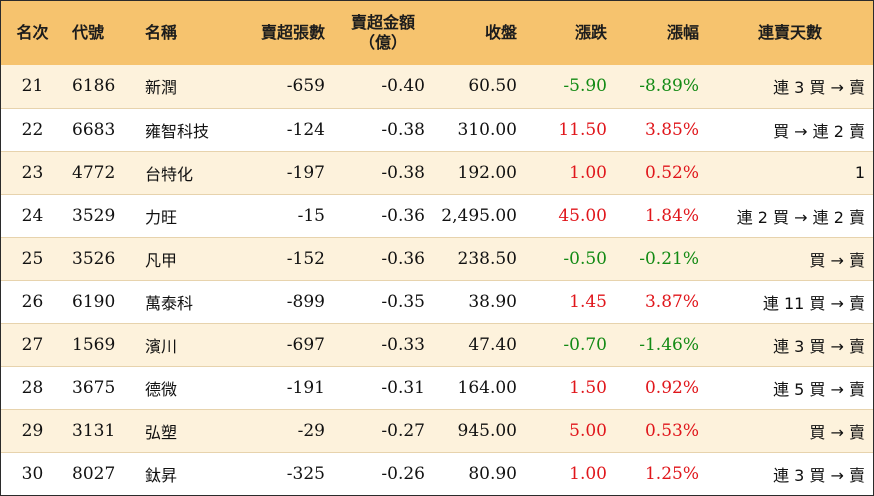 Image resolution: width=874 pixels, height=496 pixels. Describe the element at coordinates (590, 32) in the screenshot. I see `header-change: 漲跌` at that location.